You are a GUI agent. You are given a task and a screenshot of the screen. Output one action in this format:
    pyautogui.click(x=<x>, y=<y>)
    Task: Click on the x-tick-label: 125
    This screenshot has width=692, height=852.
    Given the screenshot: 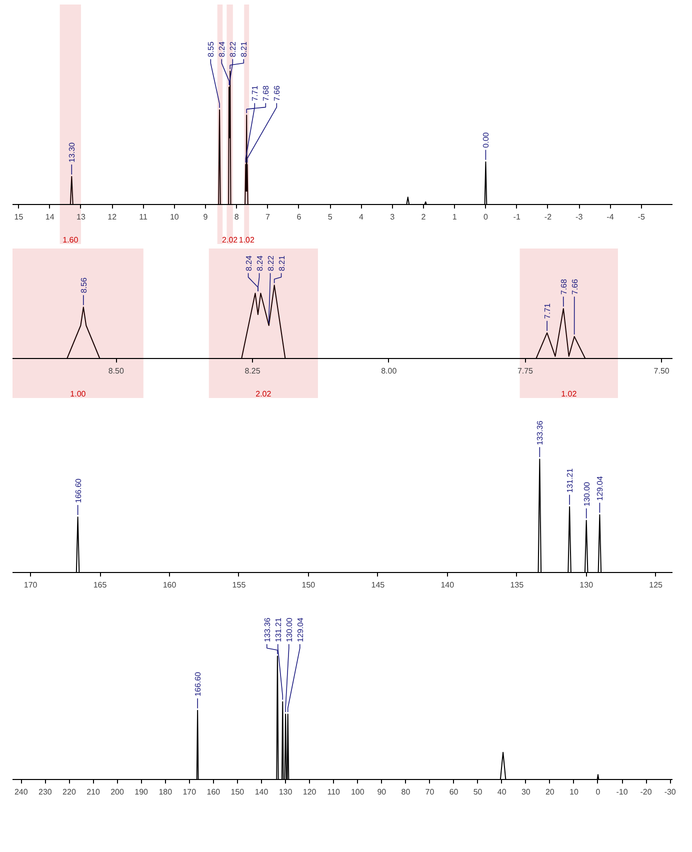 What is the action you would take?
    pyautogui.click(x=656, y=585)
    